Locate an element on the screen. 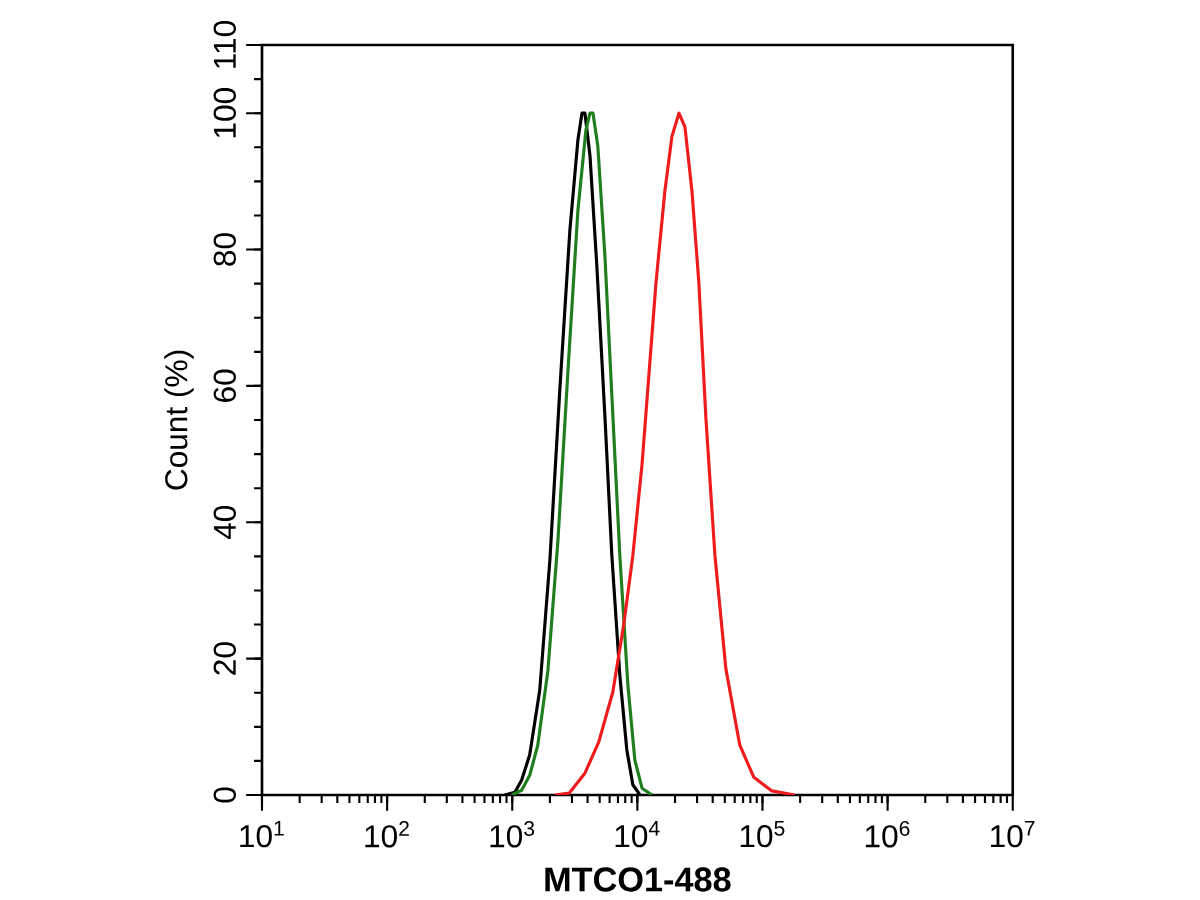  x-tick-label: 10$^{5}$ is located at coordinates (762, 834).